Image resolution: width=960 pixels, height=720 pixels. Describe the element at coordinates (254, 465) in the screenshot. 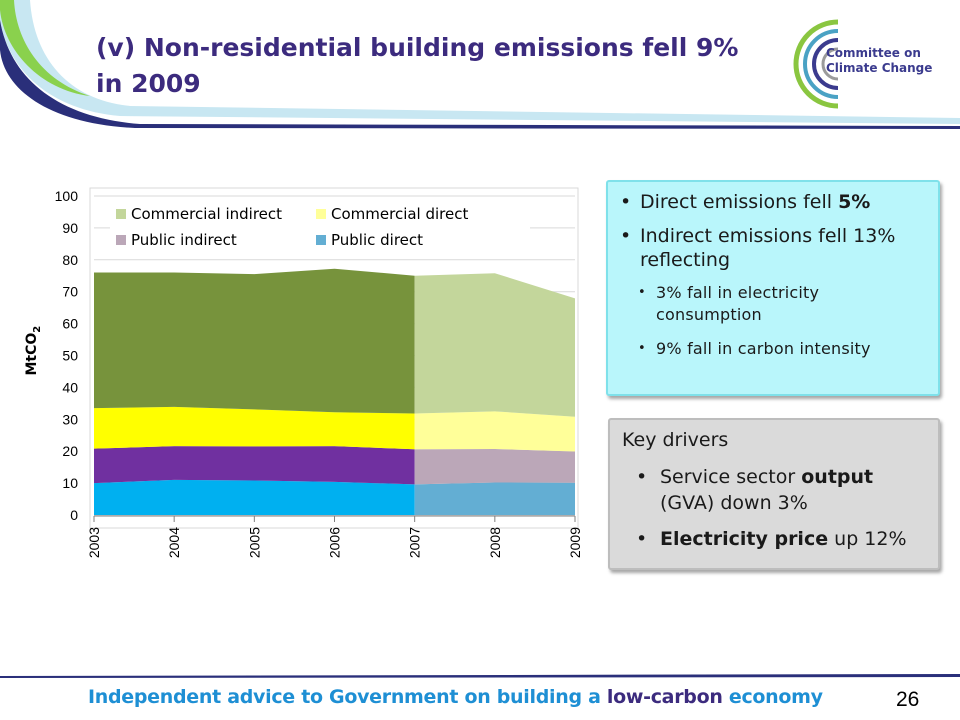

I see `area-public-indirect` at that location.